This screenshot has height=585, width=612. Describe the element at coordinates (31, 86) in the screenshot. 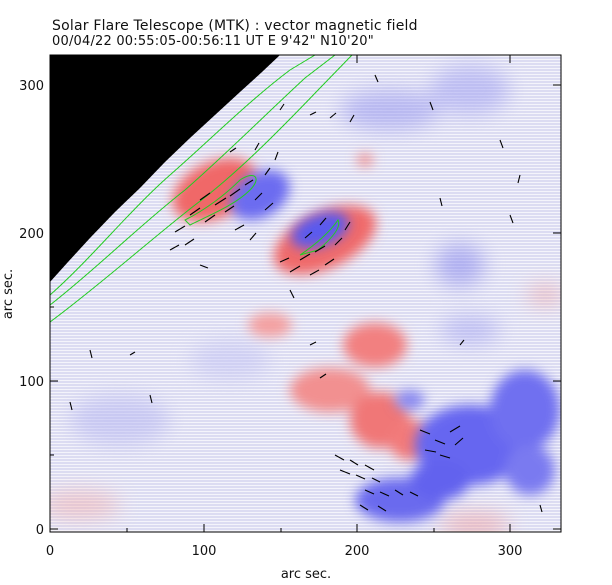

I see `y-tick-label: 300` at that location.